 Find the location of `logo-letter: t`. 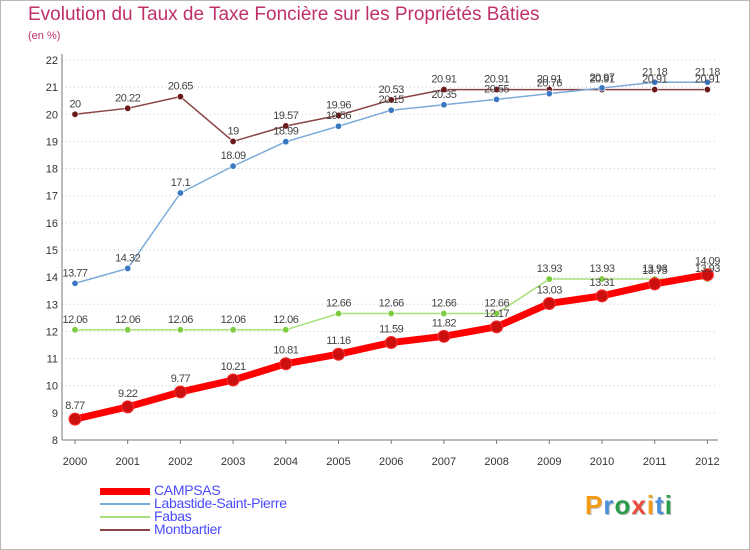

logo-letter: t is located at coordinates (660, 505).